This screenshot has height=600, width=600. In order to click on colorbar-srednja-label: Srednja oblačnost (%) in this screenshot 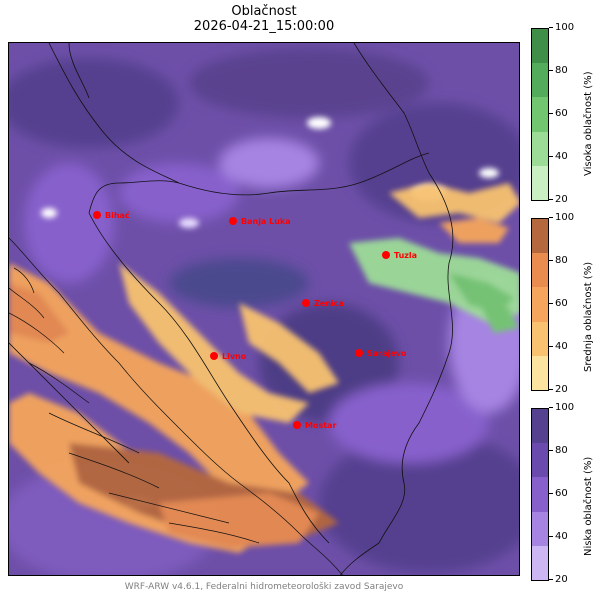, I will do `click(588, 316)`.